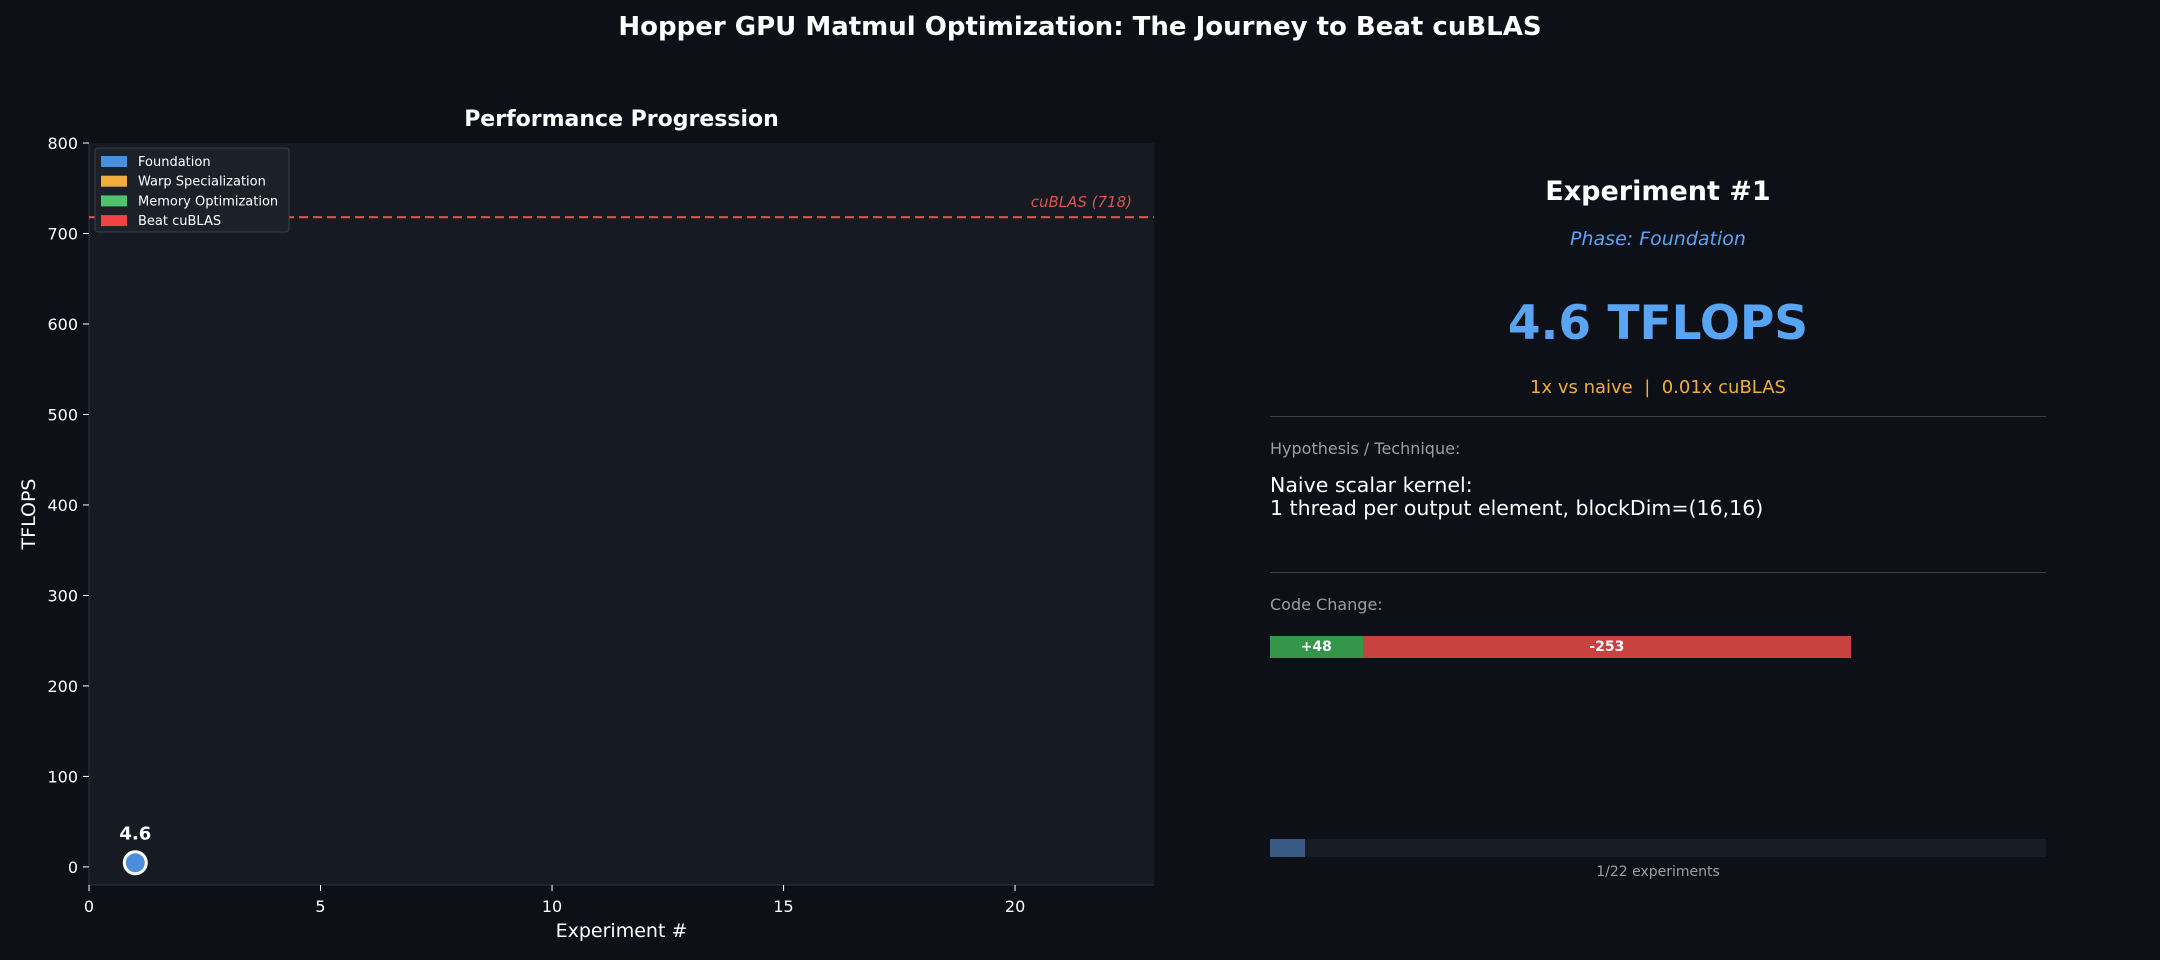  What do you see at coordinates (174, 162) in the screenshot?
I see `legend-label: Foundation` at bounding box center [174, 162].